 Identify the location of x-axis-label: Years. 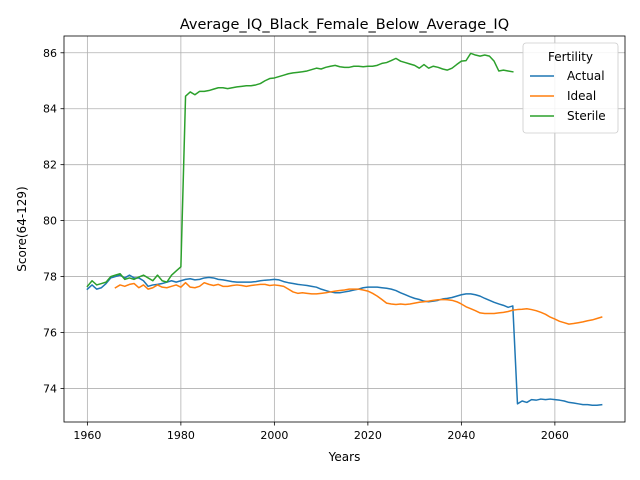
(344, 457).